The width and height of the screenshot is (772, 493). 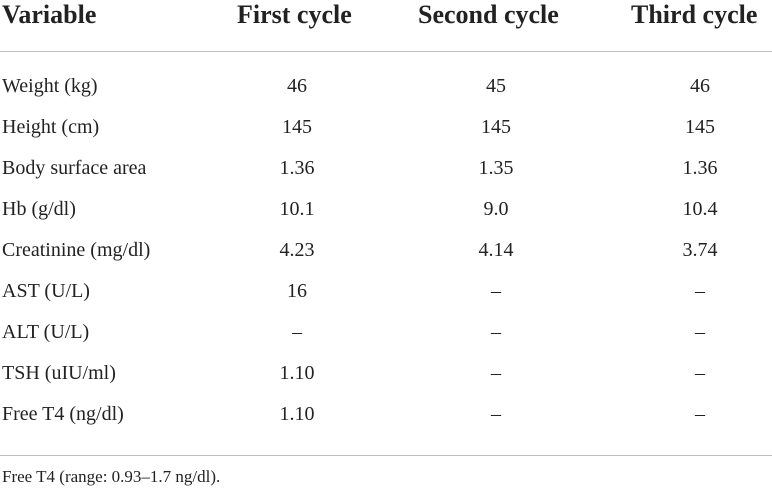 What do you see at coordinates (496, 209) in the screenshot?
I see `second-cycle-value: 9.0` at bounding box center [496, 209].